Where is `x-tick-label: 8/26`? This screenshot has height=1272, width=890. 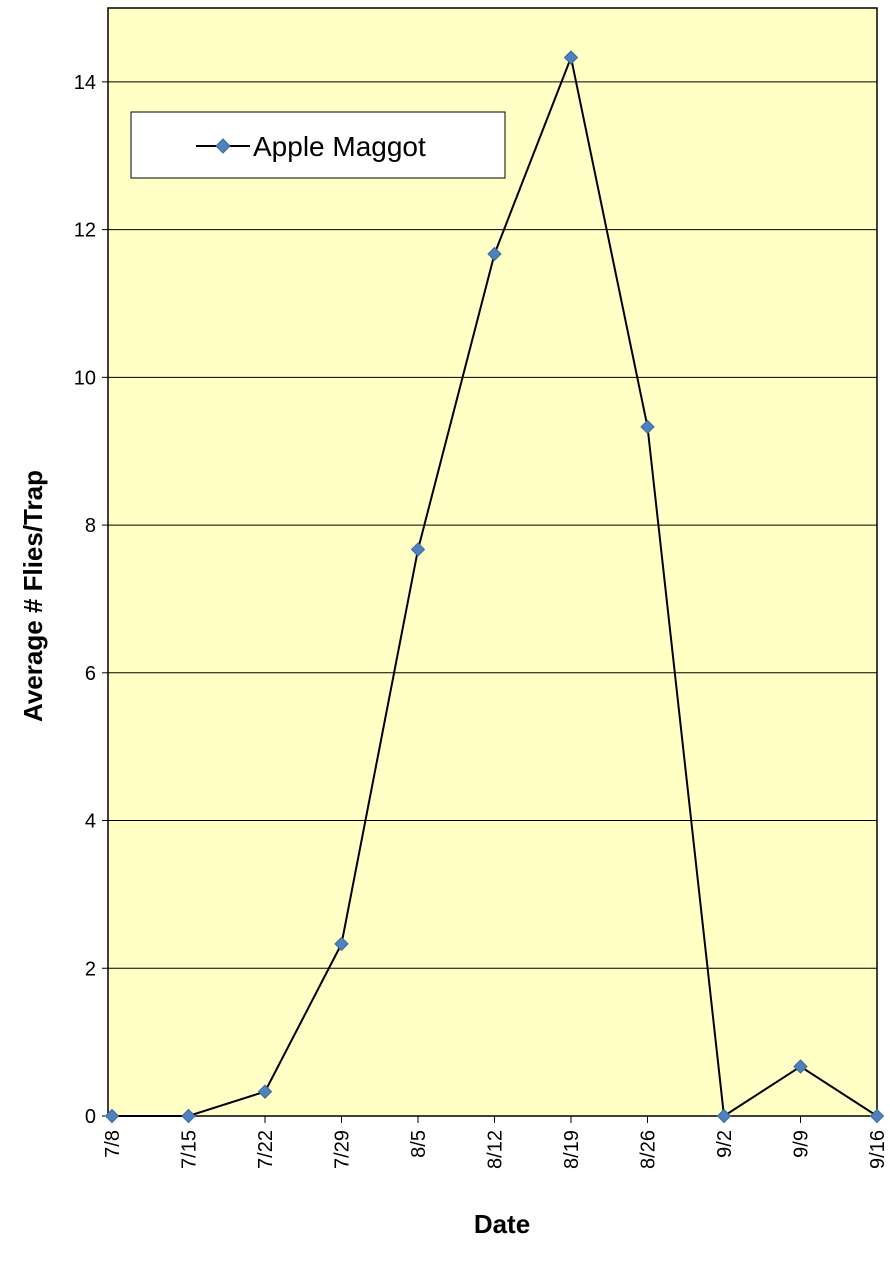
x-tick-label: 8/26 is located at coordinates (649, 1149).